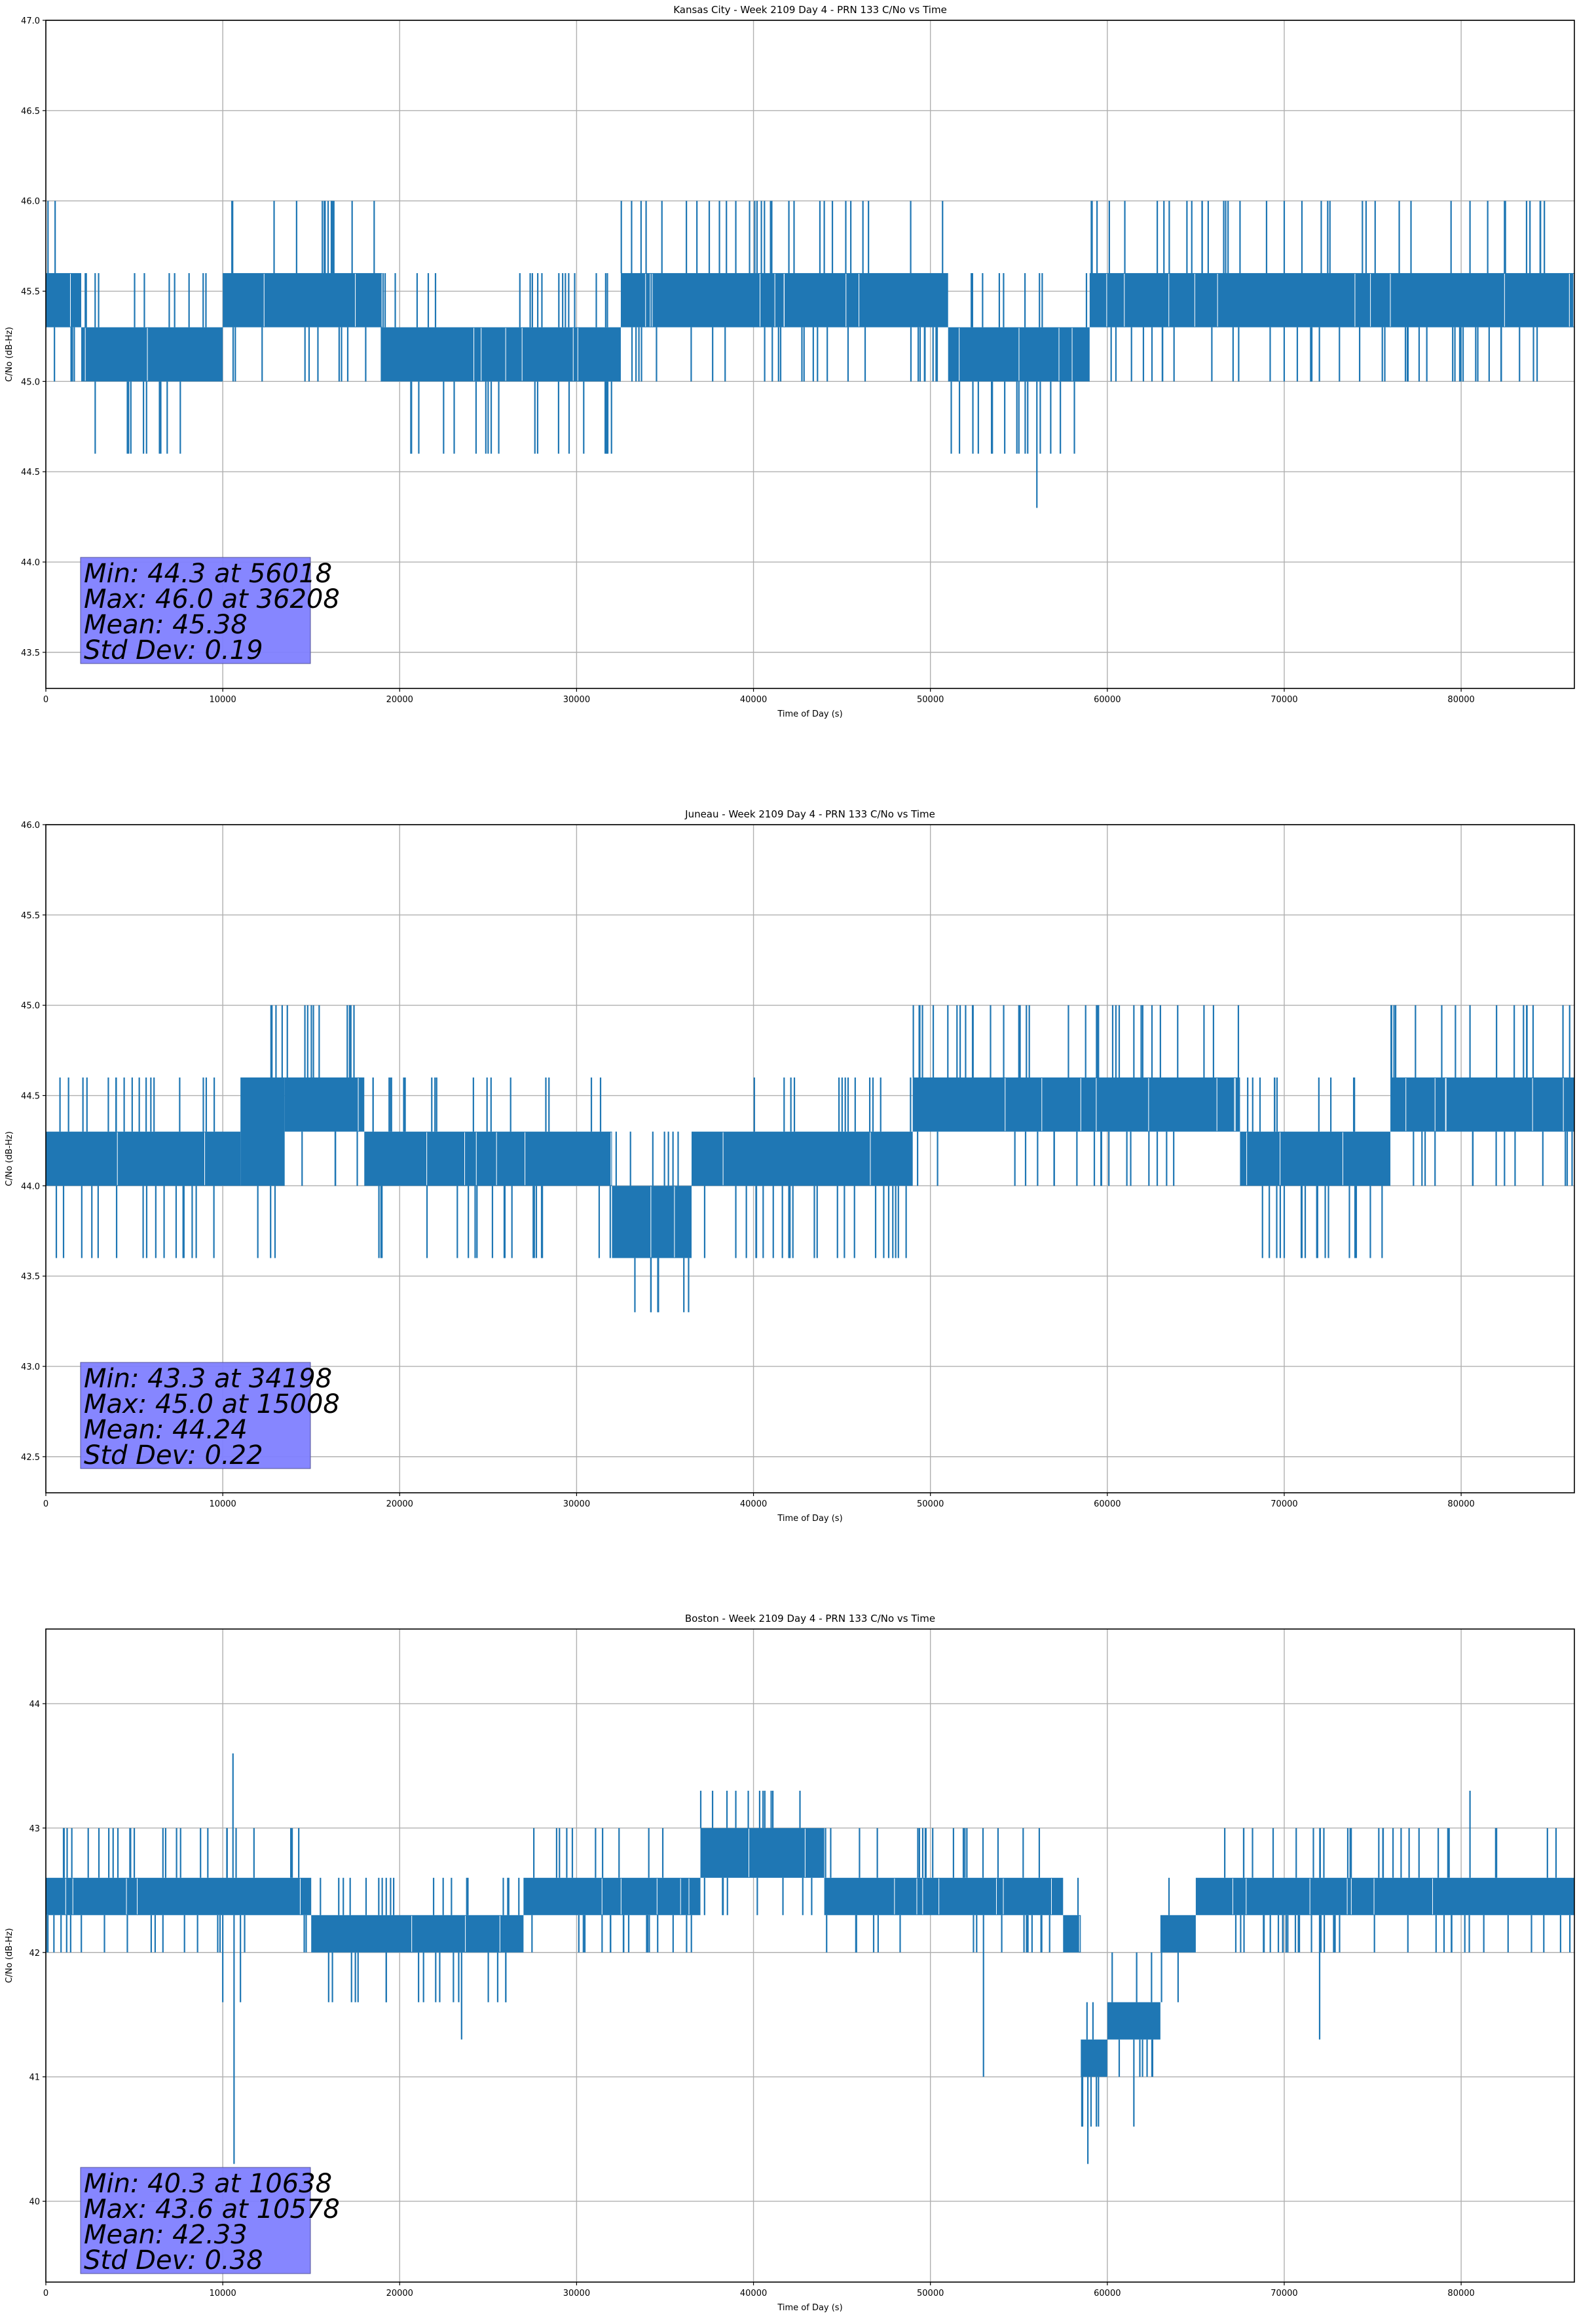 The height and width of the screenshot is (2324, 1577). Describe the element at coordinates (34, 2078) in the screenshot. I see `y-tick-label: 41` at that location.